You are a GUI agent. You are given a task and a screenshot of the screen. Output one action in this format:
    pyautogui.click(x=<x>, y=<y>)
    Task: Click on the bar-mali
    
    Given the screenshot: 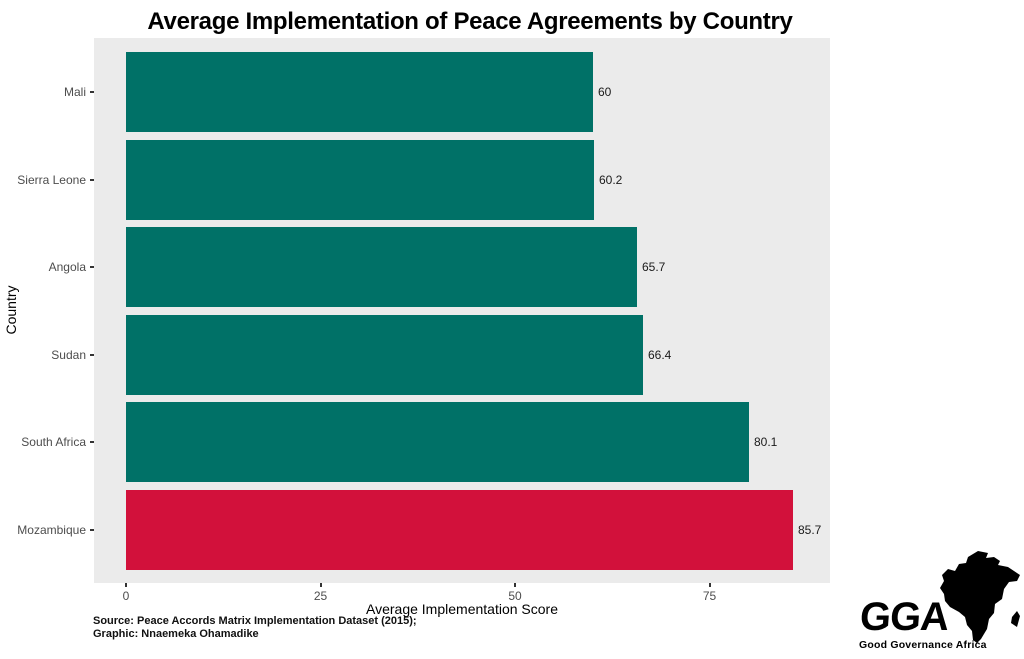 What is the action you would take?
    pyautogui.click(x=359, y=92)
    